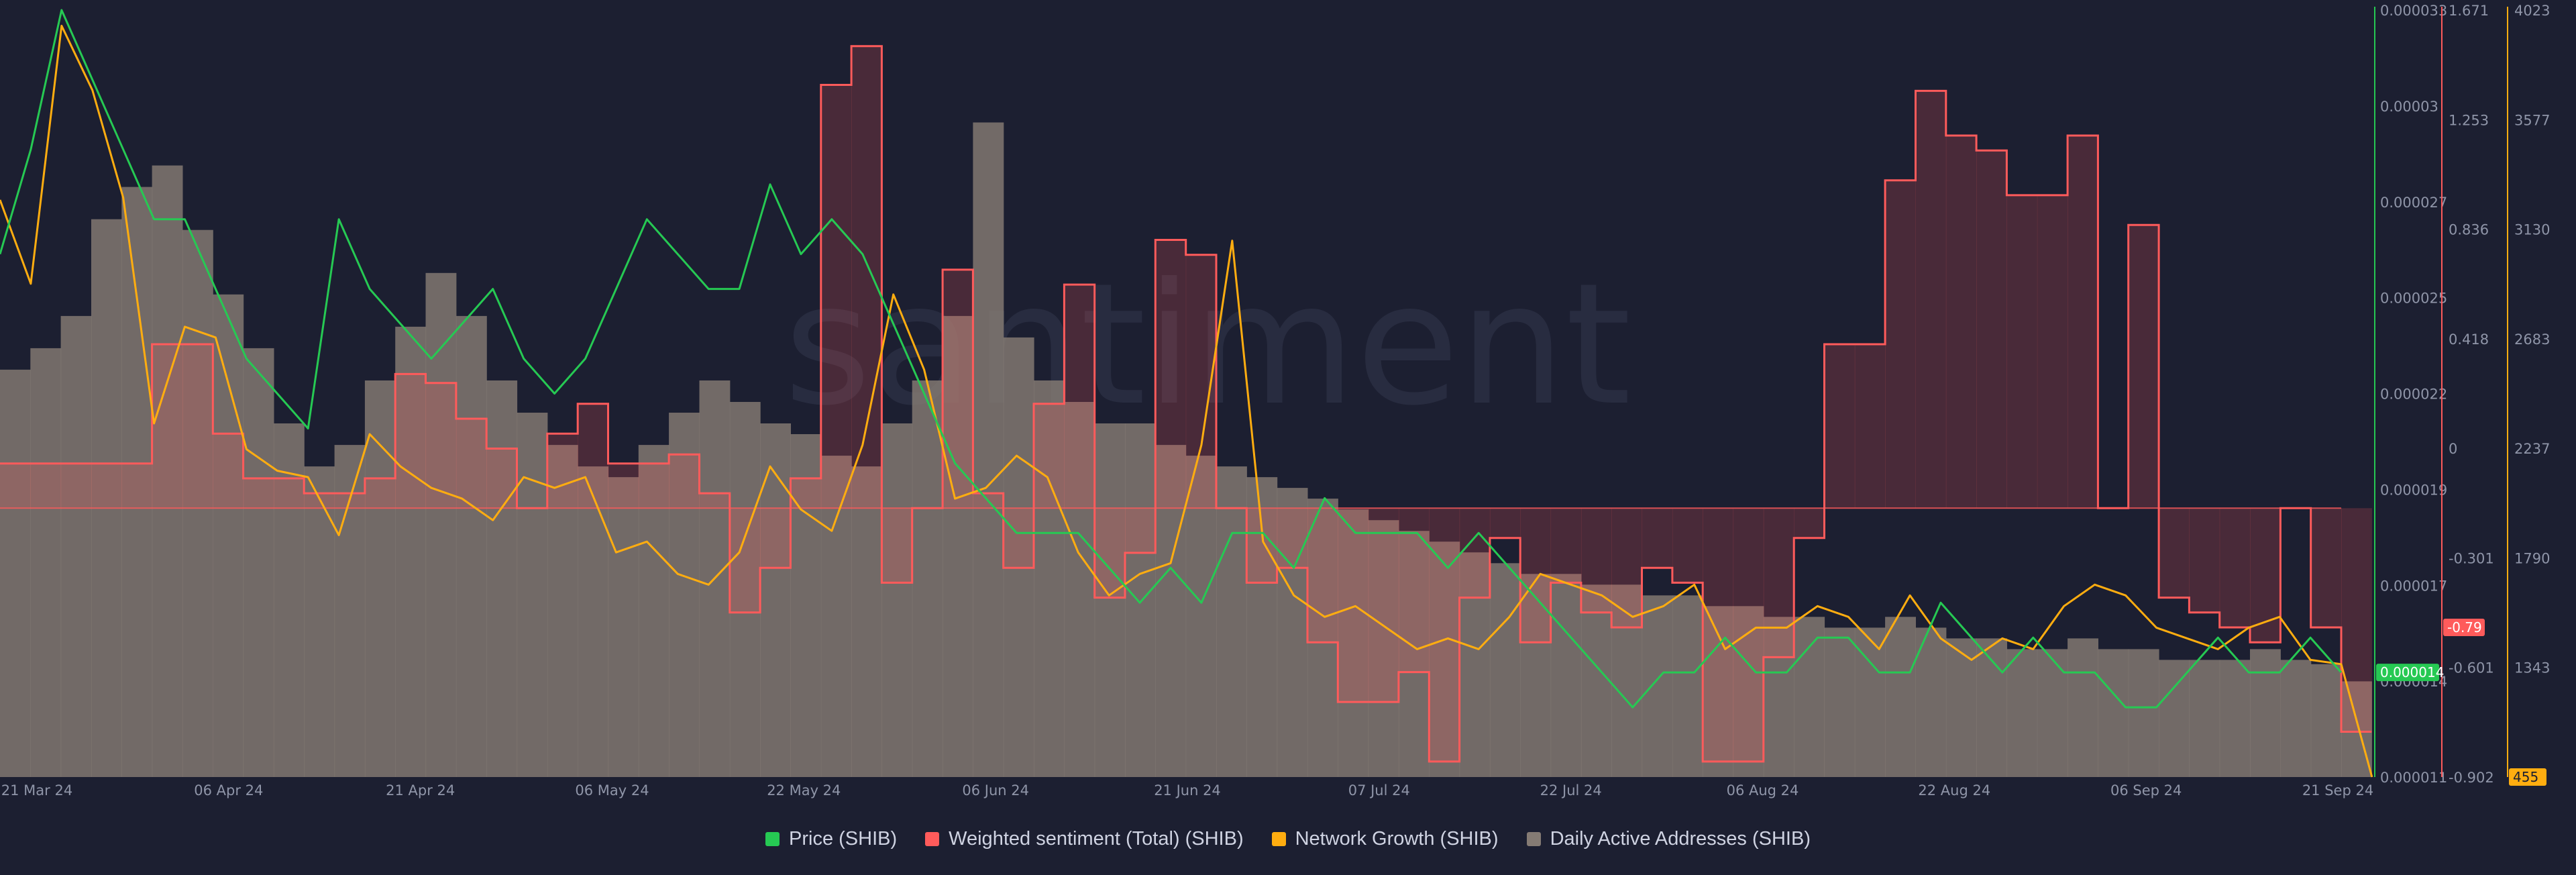  I want to click on x-tick-label: 06 Sep 24, so click(2146, 790).